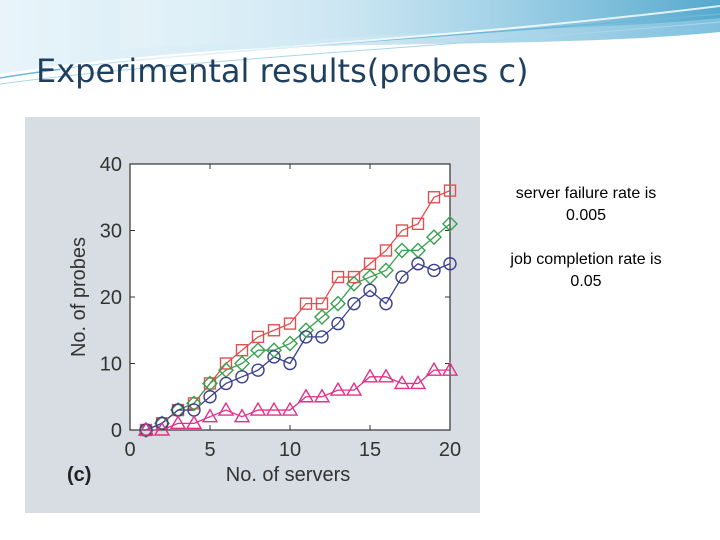  I want to click on slide-title: Experimental results(probes c), so click(282, 71).